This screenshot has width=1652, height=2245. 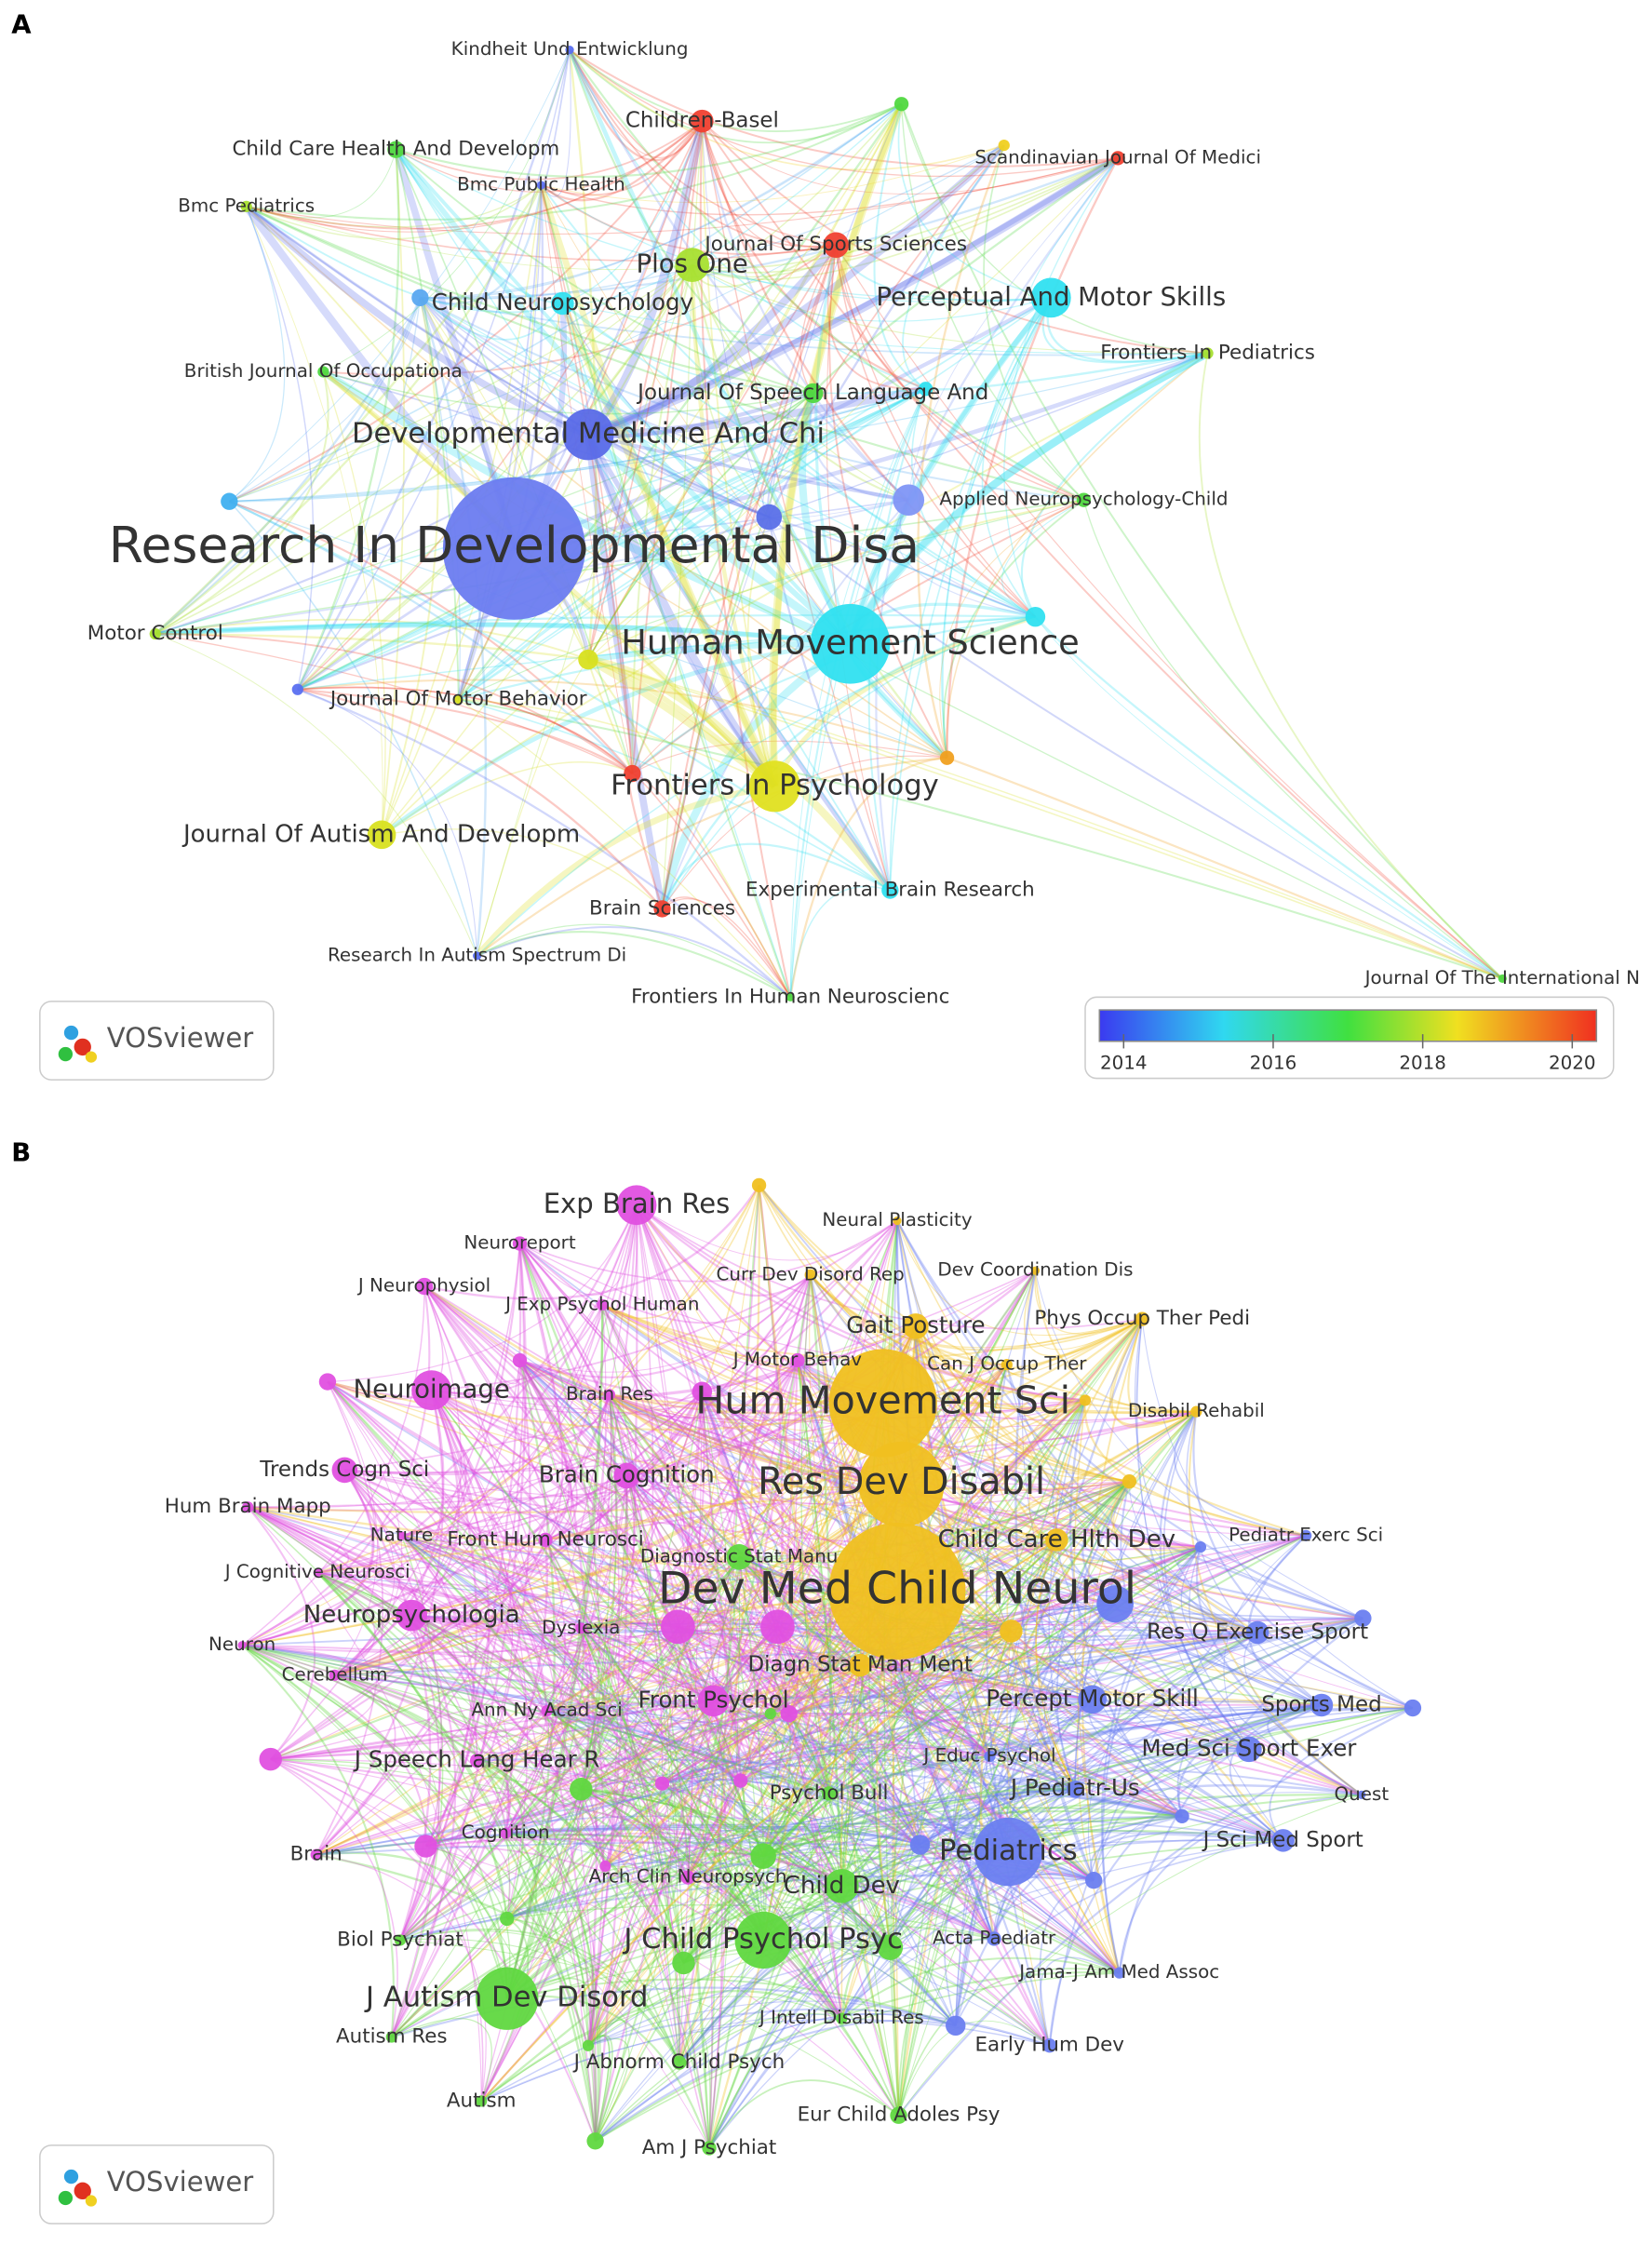 I want to click on node-label: Dev Coordination Dis, so click(x=1035, y=1270).